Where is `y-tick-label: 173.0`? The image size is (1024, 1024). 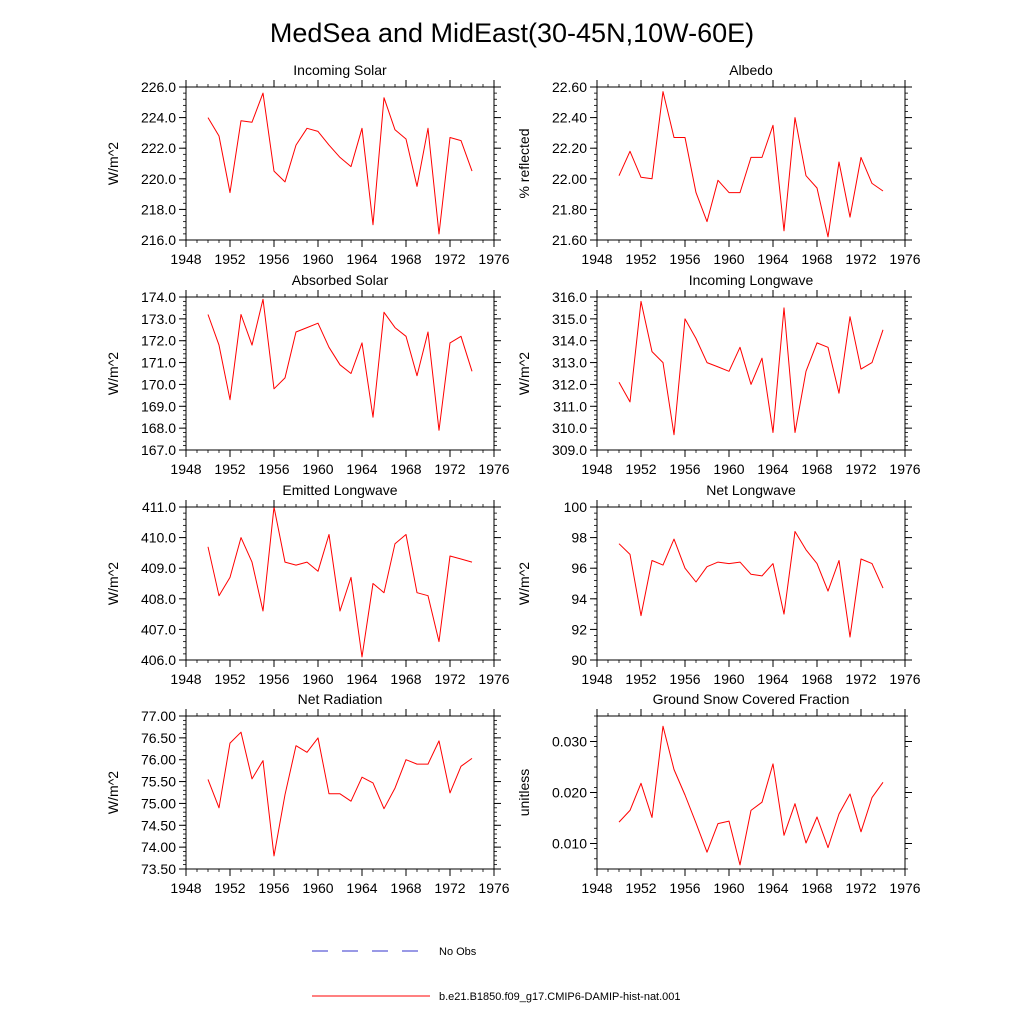 y-tick-label: 173.0 is located at coordinates (158, 319).